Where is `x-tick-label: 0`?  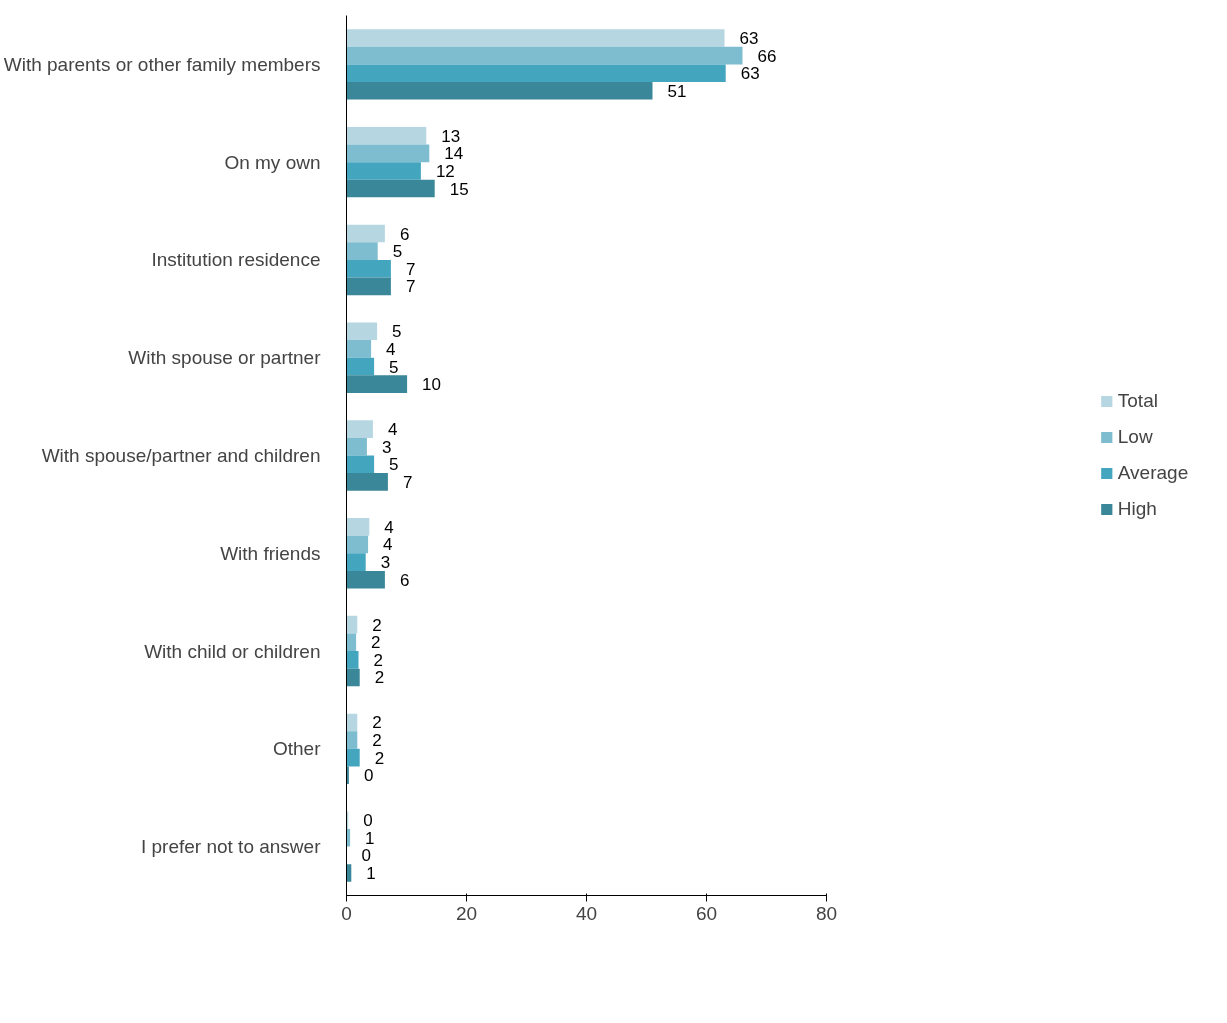
x-tick-label: 0 is located at coordinates (346, 913).